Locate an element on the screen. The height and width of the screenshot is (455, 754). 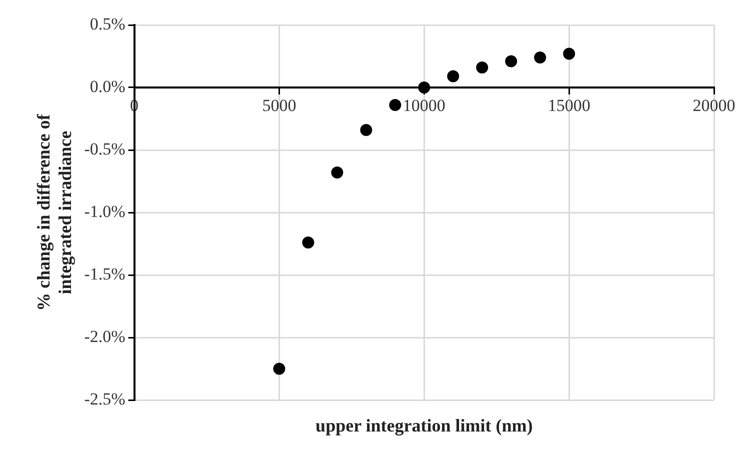
y-axis-title: % change in difference of integrated irradiance is located at coordinates (54, 212).